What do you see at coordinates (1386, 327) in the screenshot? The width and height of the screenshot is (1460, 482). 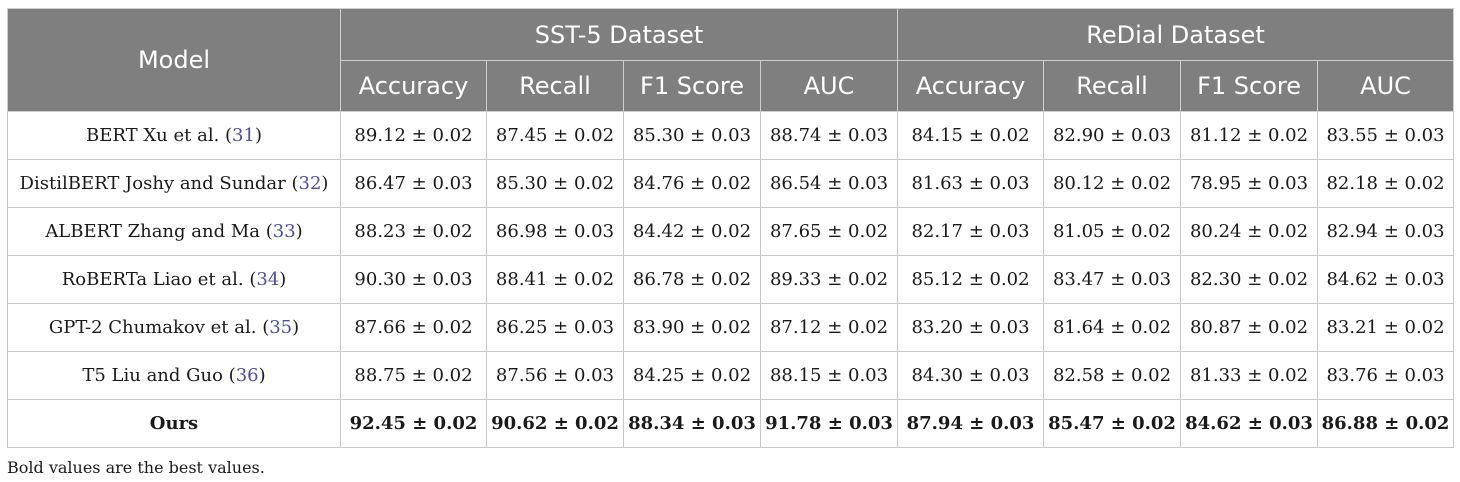 I see `metric-value-cell: 83.21 ± 0.02` at bounding box center [1386, 327].